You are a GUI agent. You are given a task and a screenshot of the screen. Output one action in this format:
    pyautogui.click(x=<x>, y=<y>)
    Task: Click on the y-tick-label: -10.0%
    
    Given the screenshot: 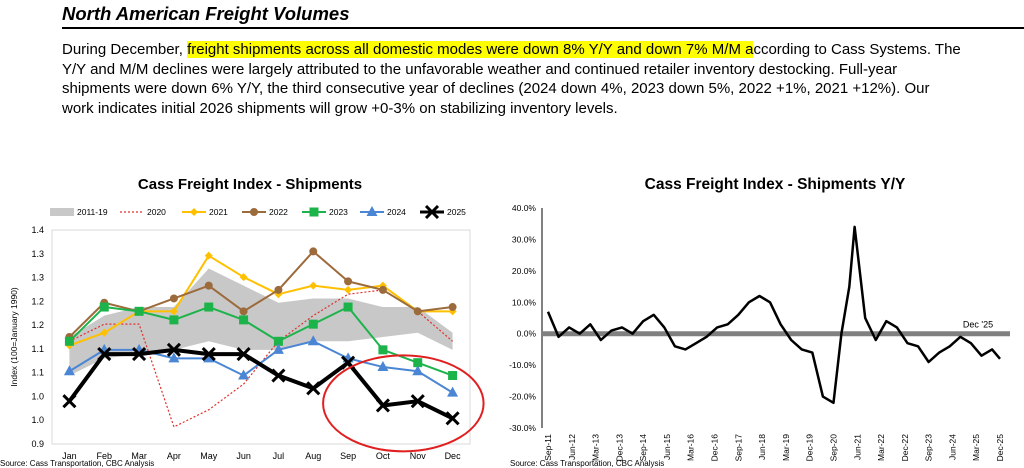 What is the action you would take?
    pyautogui.click(x=522, y=365)
    